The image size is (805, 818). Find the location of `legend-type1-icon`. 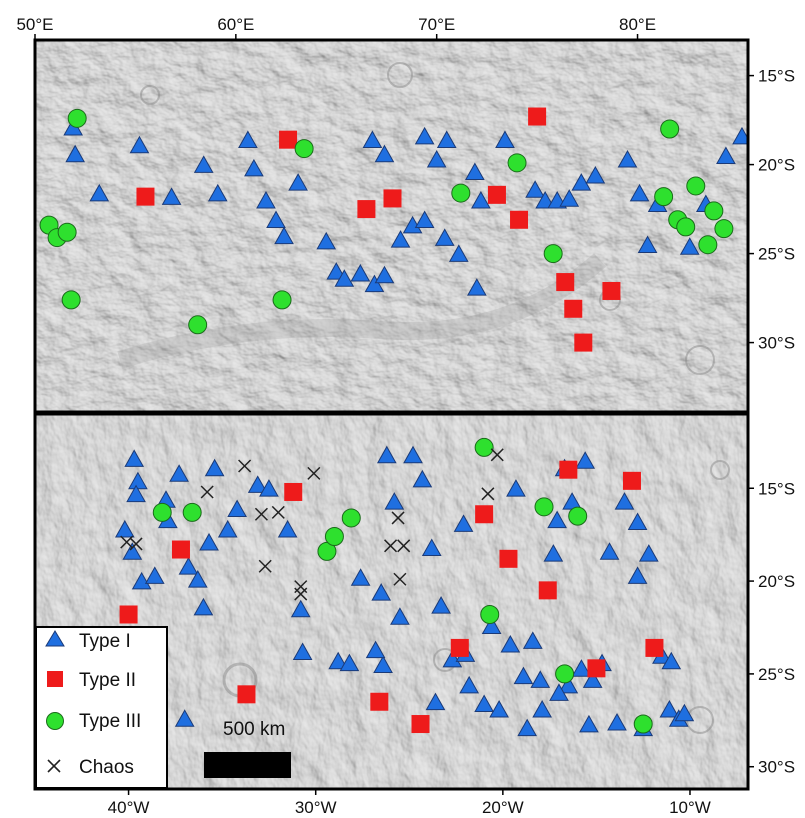

legend-type1-icon is located at coordinates (55, 638).